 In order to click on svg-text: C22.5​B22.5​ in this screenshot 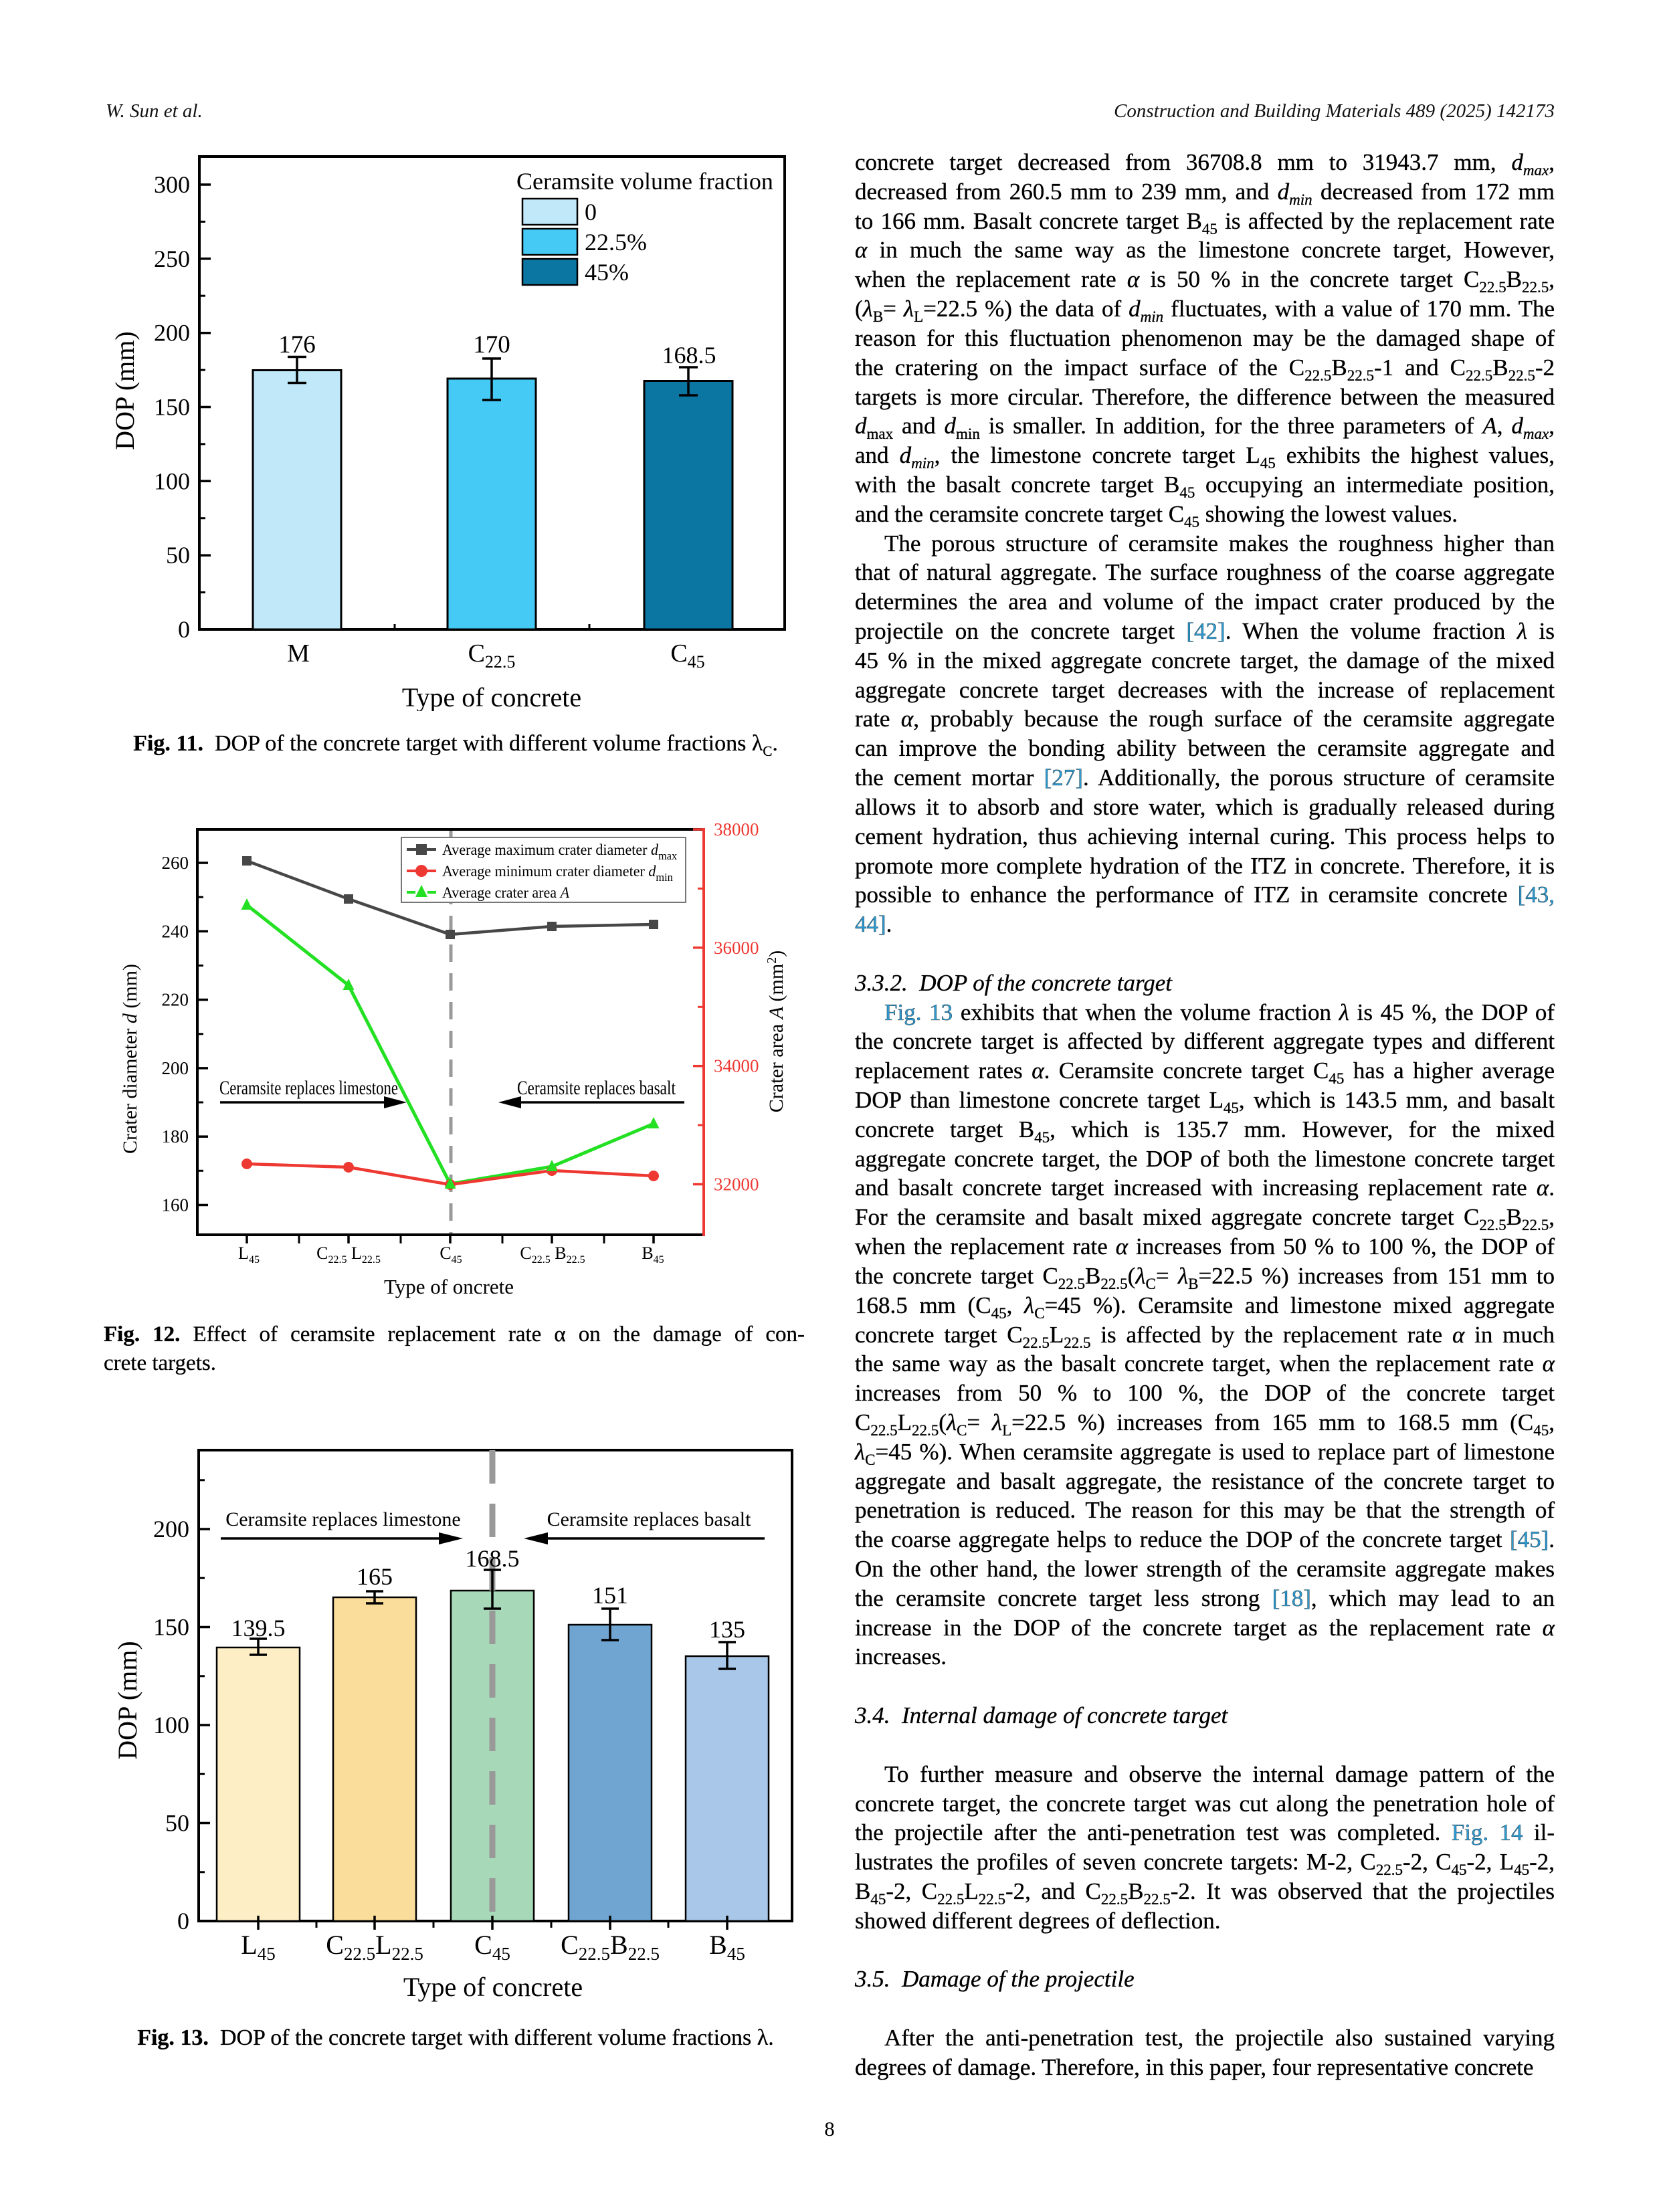, I will do `click(610, 1947)`.